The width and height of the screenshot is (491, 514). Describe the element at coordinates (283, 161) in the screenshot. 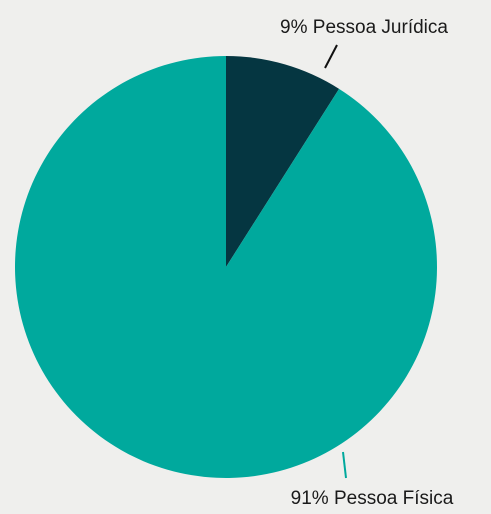

I see `pie-slice` at that location.